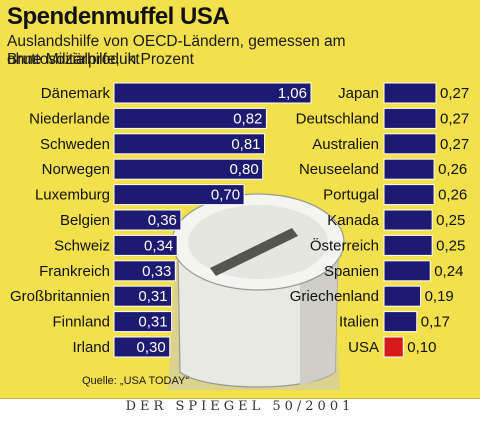  I want to click on right-category-label: Neuseeland, so click(339, 169).